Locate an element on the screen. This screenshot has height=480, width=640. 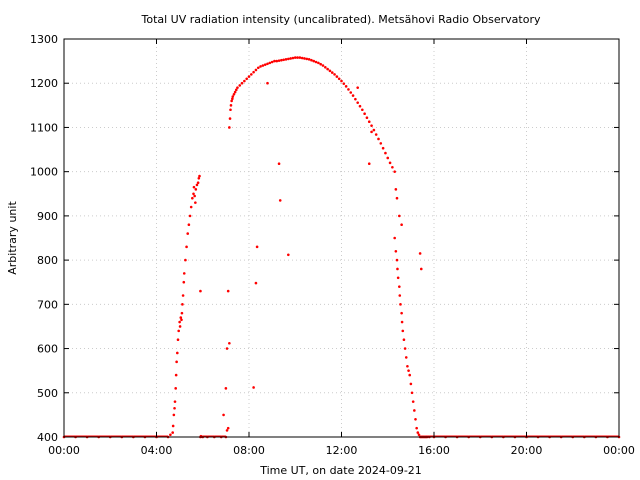
y-tick-label: 900 is located at coordinates (47, 216).